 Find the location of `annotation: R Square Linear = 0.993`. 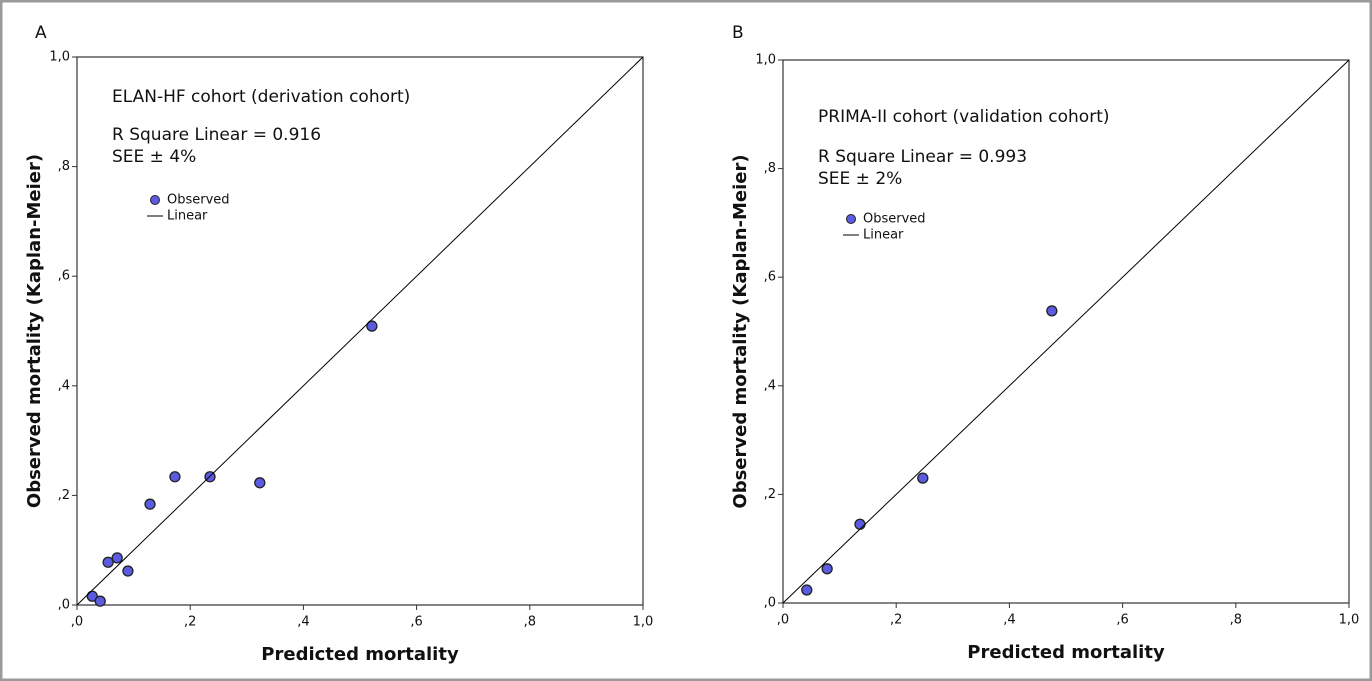

annotation: R Square Linear = 0.993 is located at coordinates (922, 157).